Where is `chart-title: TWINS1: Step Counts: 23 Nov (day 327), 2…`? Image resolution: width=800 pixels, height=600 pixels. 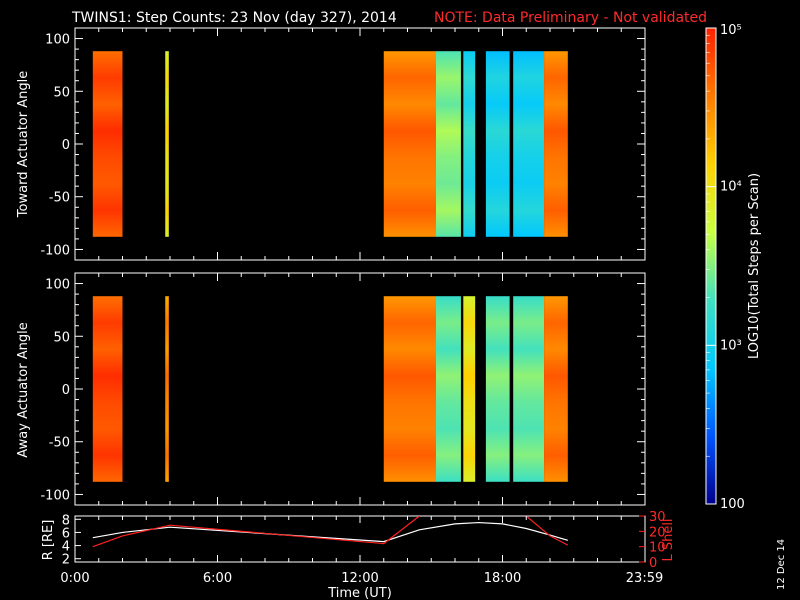
chart-title: TWINS1: Step Counts: 23 Nov (day 327), 2… is located at coordinates (234, 18).